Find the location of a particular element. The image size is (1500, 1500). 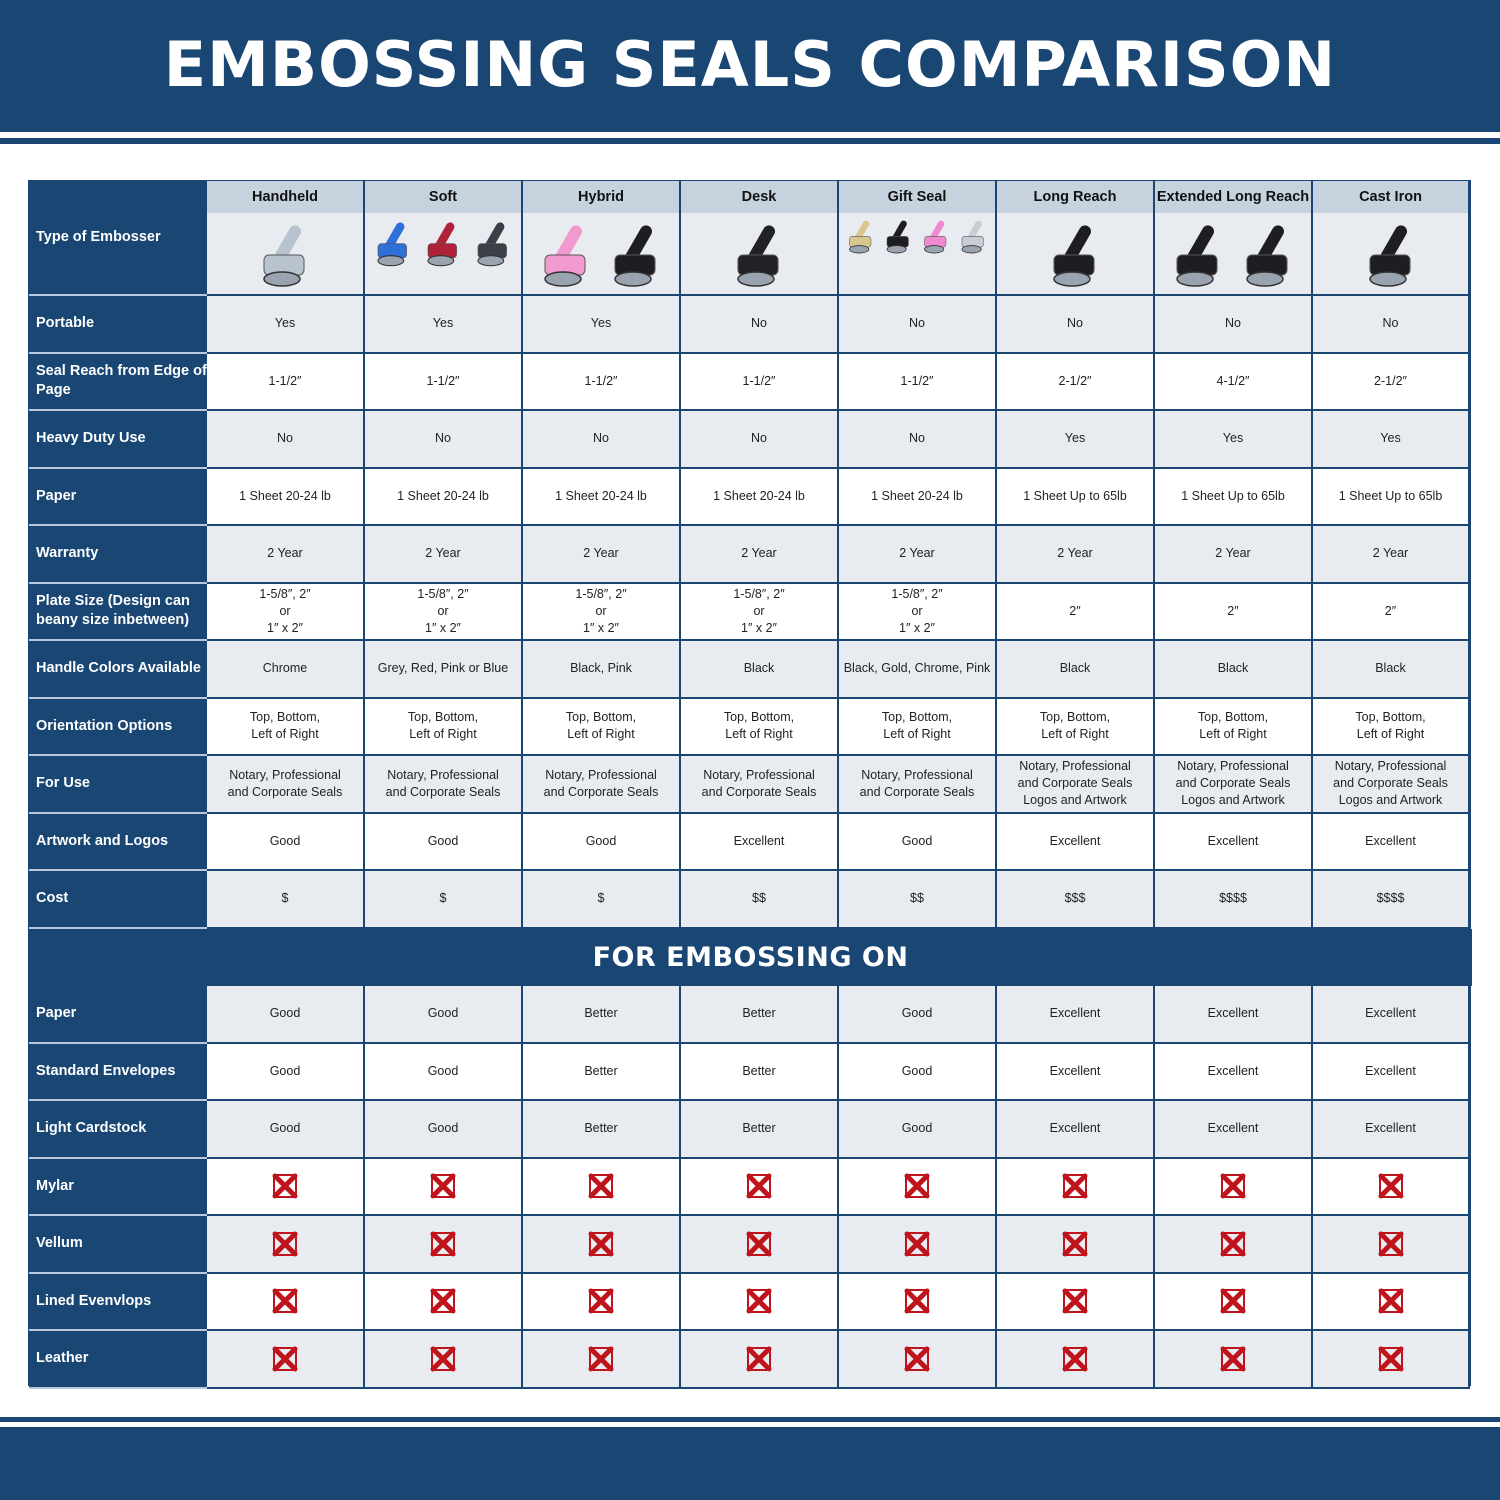

row-label: Leather is located at coordinates (118, 1360).